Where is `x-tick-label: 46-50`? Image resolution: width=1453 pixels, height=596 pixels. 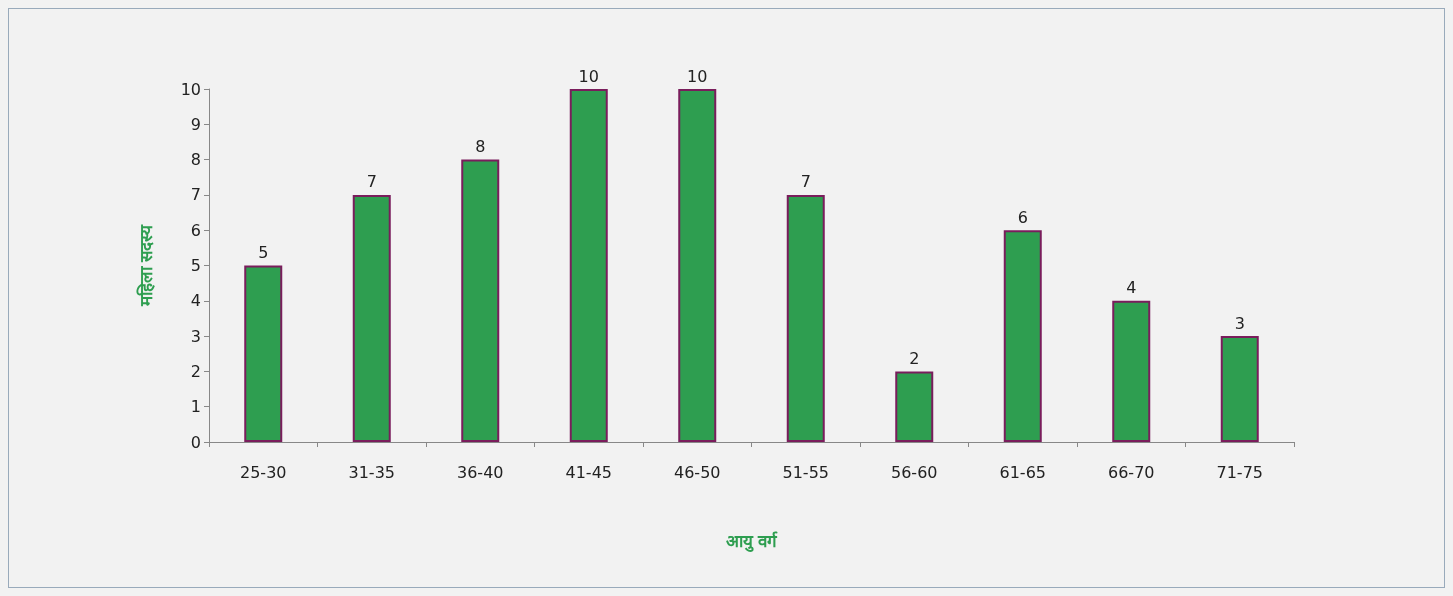 x-tick-label: 46-50 is located at coordinates (697, 472).